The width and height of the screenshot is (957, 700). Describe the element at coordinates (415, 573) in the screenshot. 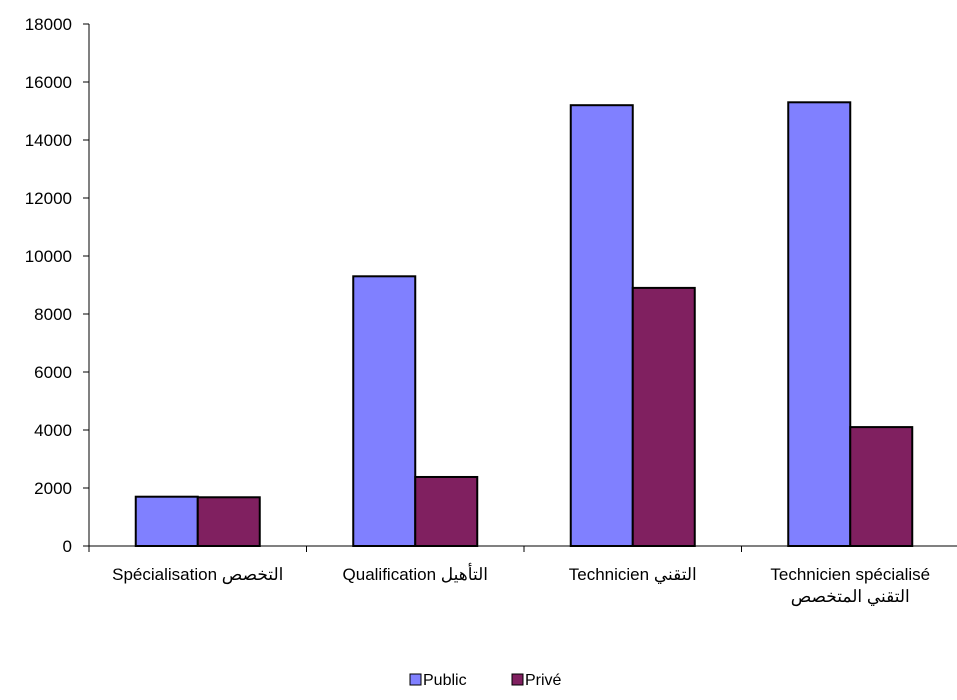

I see `x-category-label: Qualification التأهيل` at that location.